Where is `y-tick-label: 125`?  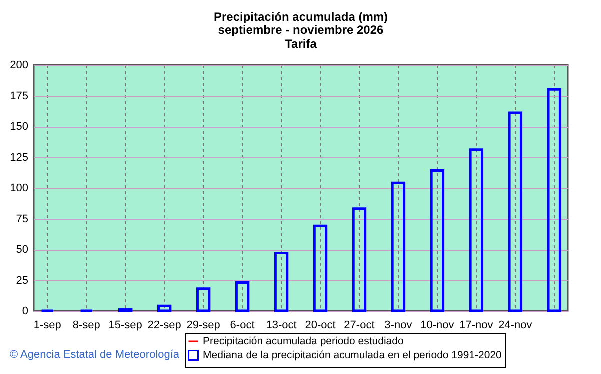
y-tick-label: 125 is located at coordinates (19, 158).